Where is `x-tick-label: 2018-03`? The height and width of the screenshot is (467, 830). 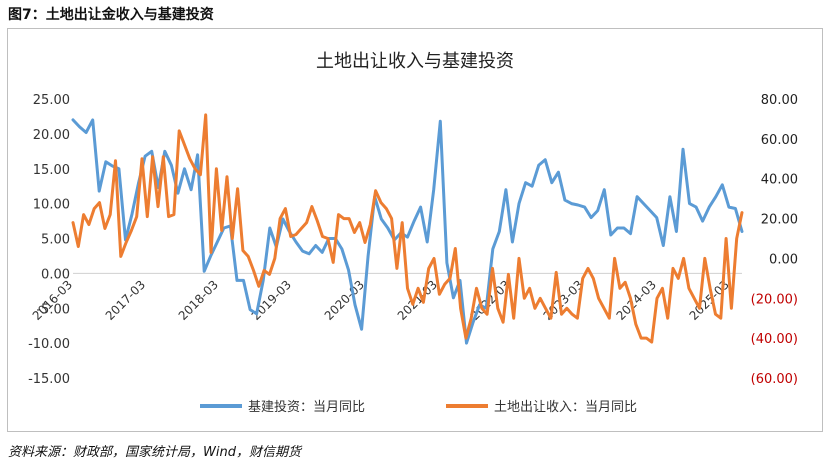
x-tick-label: 2018-03 is located at coordinates (198, 300).